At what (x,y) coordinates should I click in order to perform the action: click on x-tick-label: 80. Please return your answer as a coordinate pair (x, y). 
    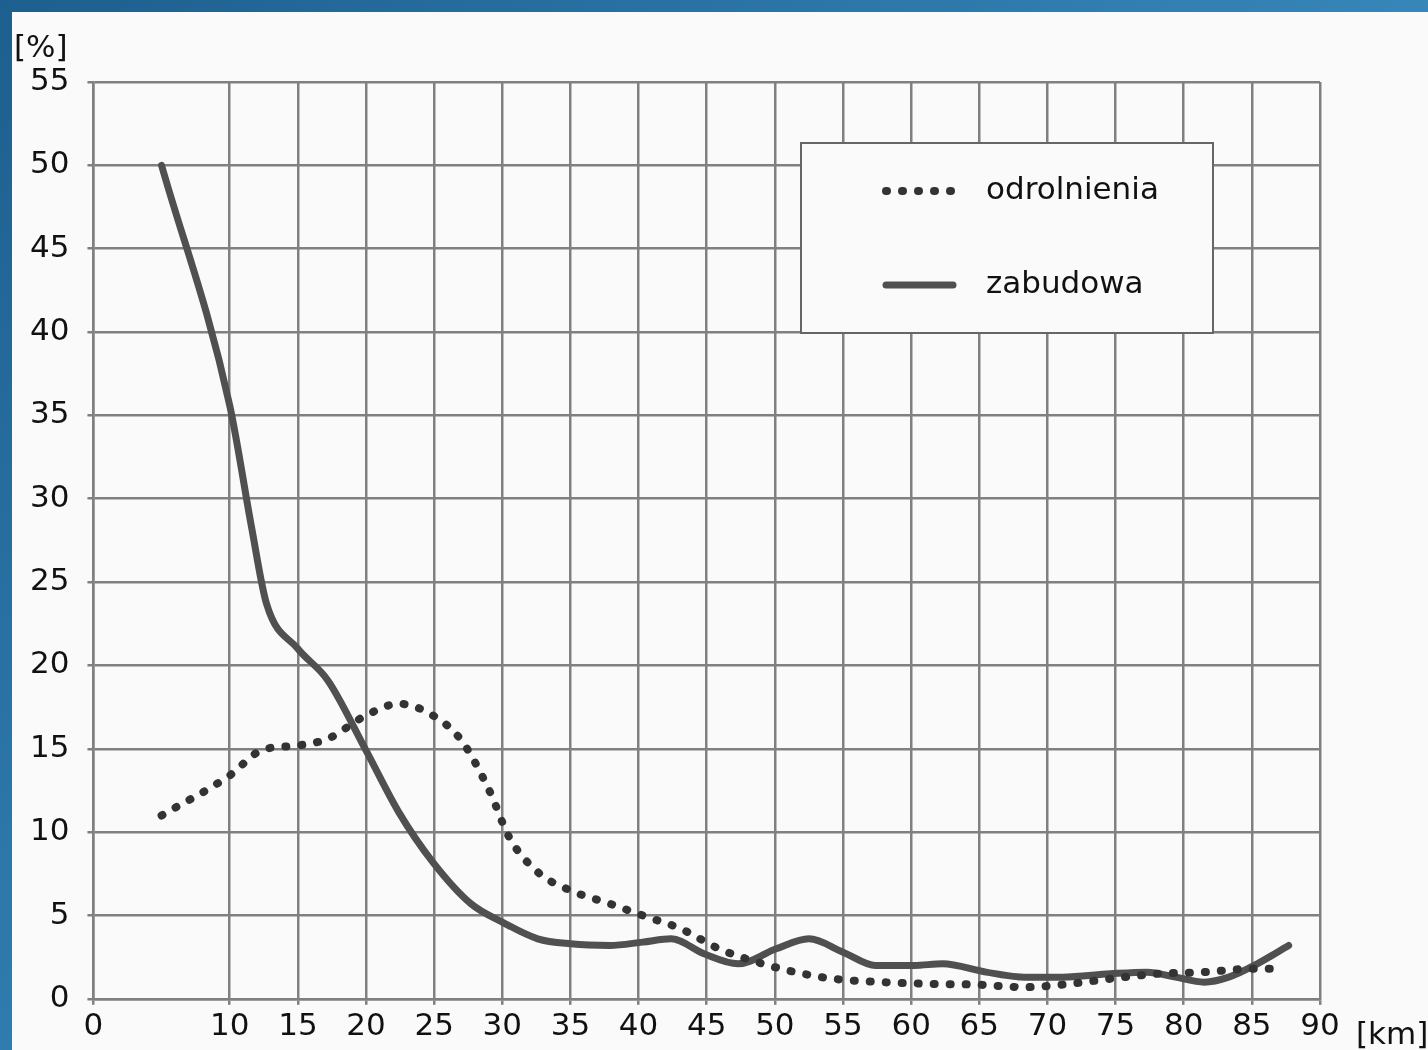
    Looking at the image, I should click on (1183, 1024).